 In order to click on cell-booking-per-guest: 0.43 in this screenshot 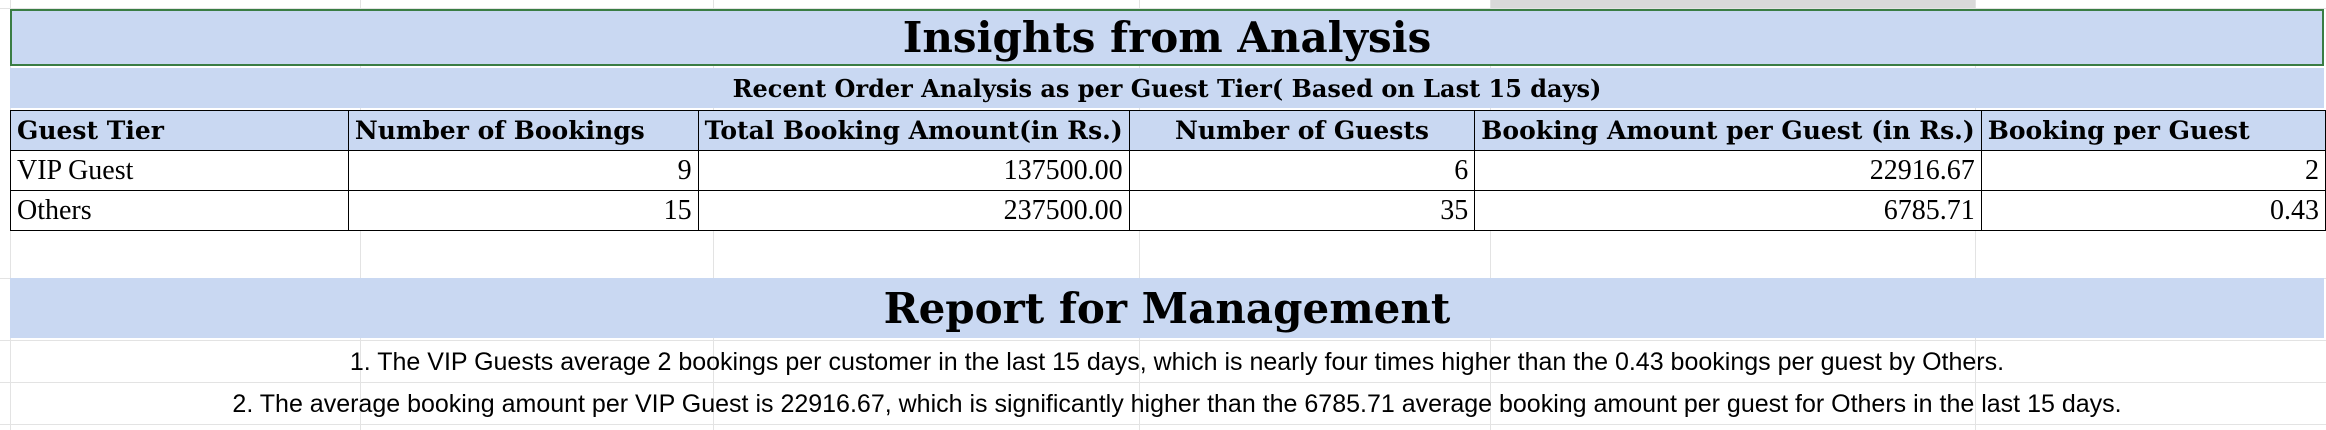, I will do `click(2153, 210)`.